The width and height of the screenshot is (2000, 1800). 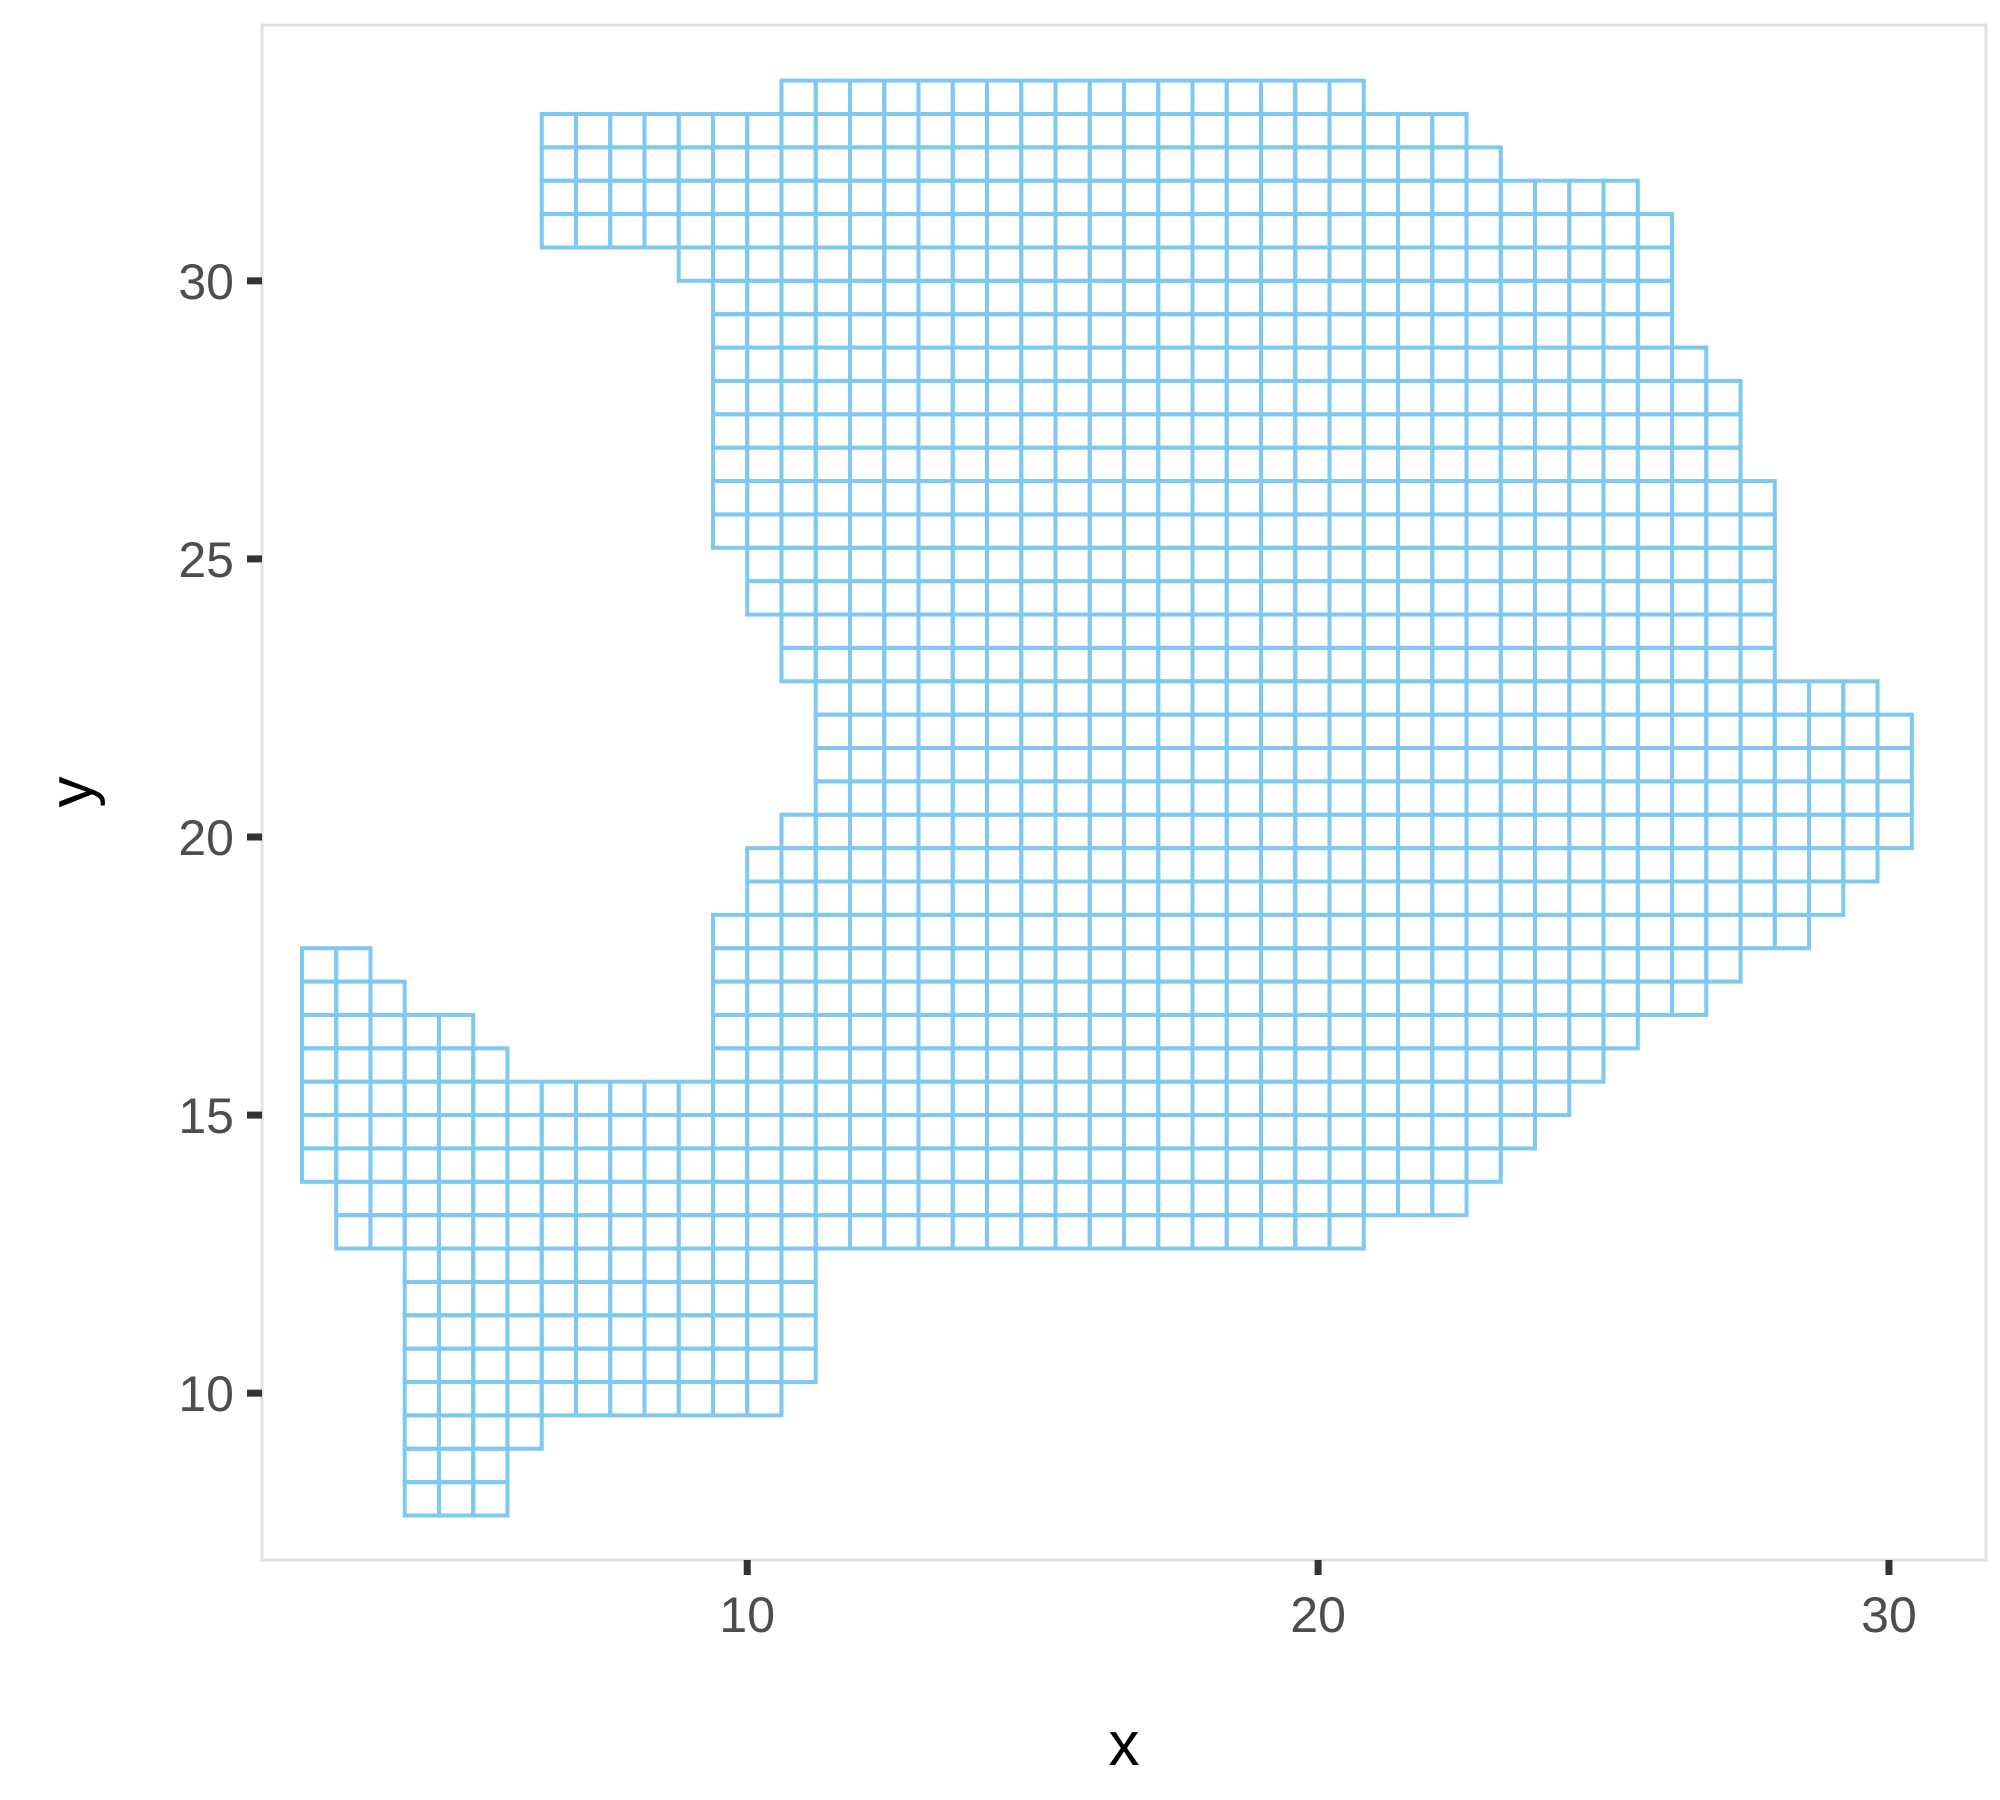 What do you see at coordinates (1124, 1744) in the screenshot?
I see `x-axis-title: x` at bounding box center [1124, 1744].